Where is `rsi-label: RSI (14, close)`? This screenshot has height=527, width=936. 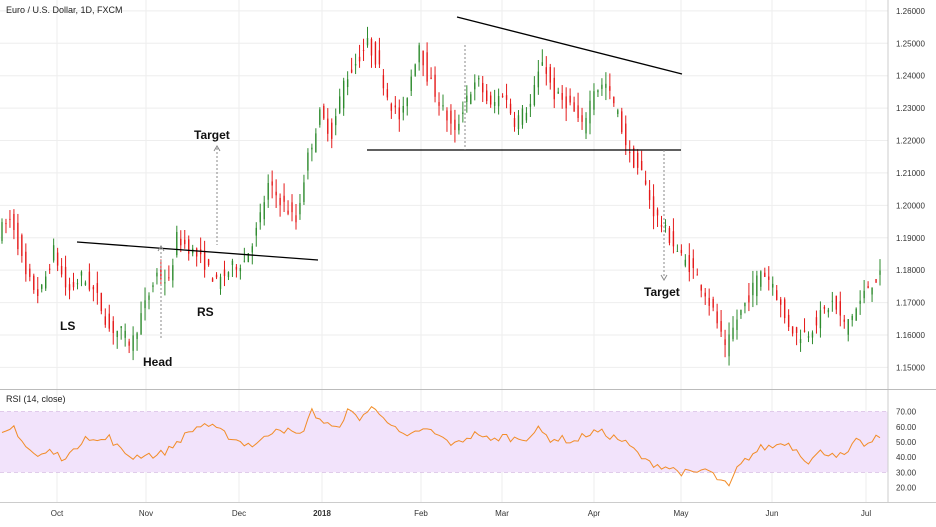 rsi-label: RSI (14, close) is located at coordinates (36, 399).